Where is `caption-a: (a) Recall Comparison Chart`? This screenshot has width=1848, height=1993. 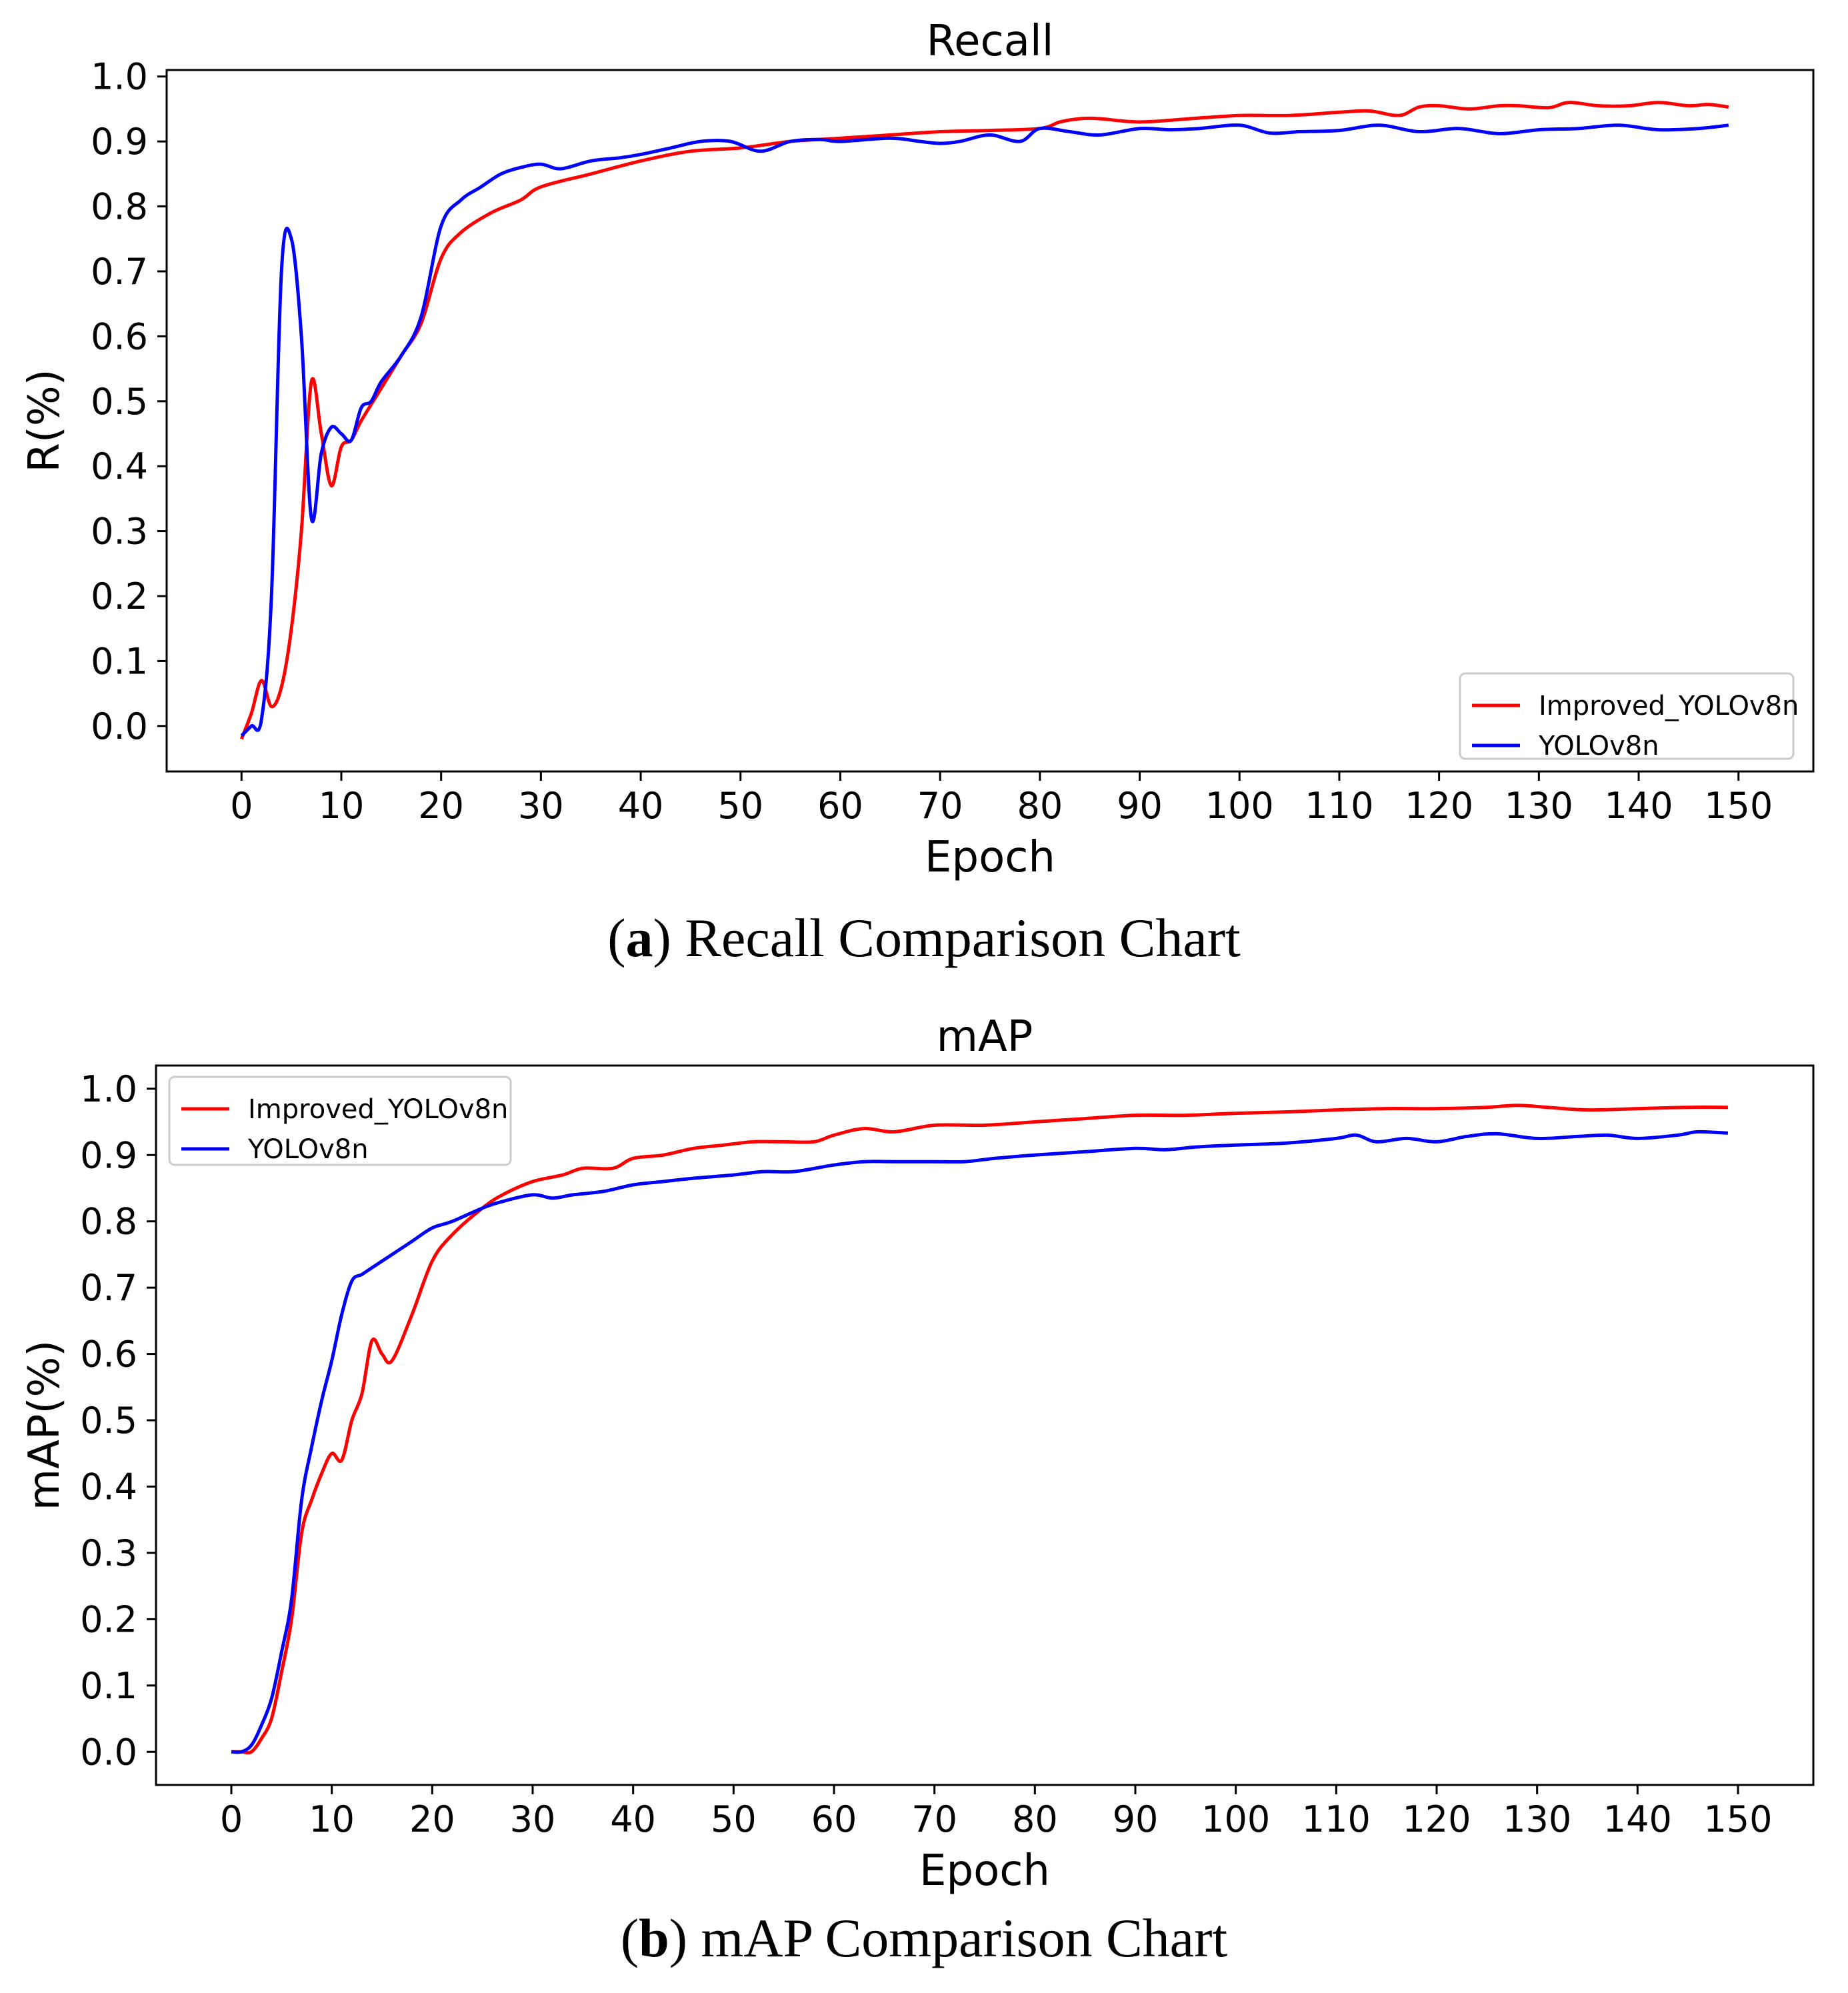 caption-a: (a) Recall Comparison Chart is located at coordinates (924, 937).